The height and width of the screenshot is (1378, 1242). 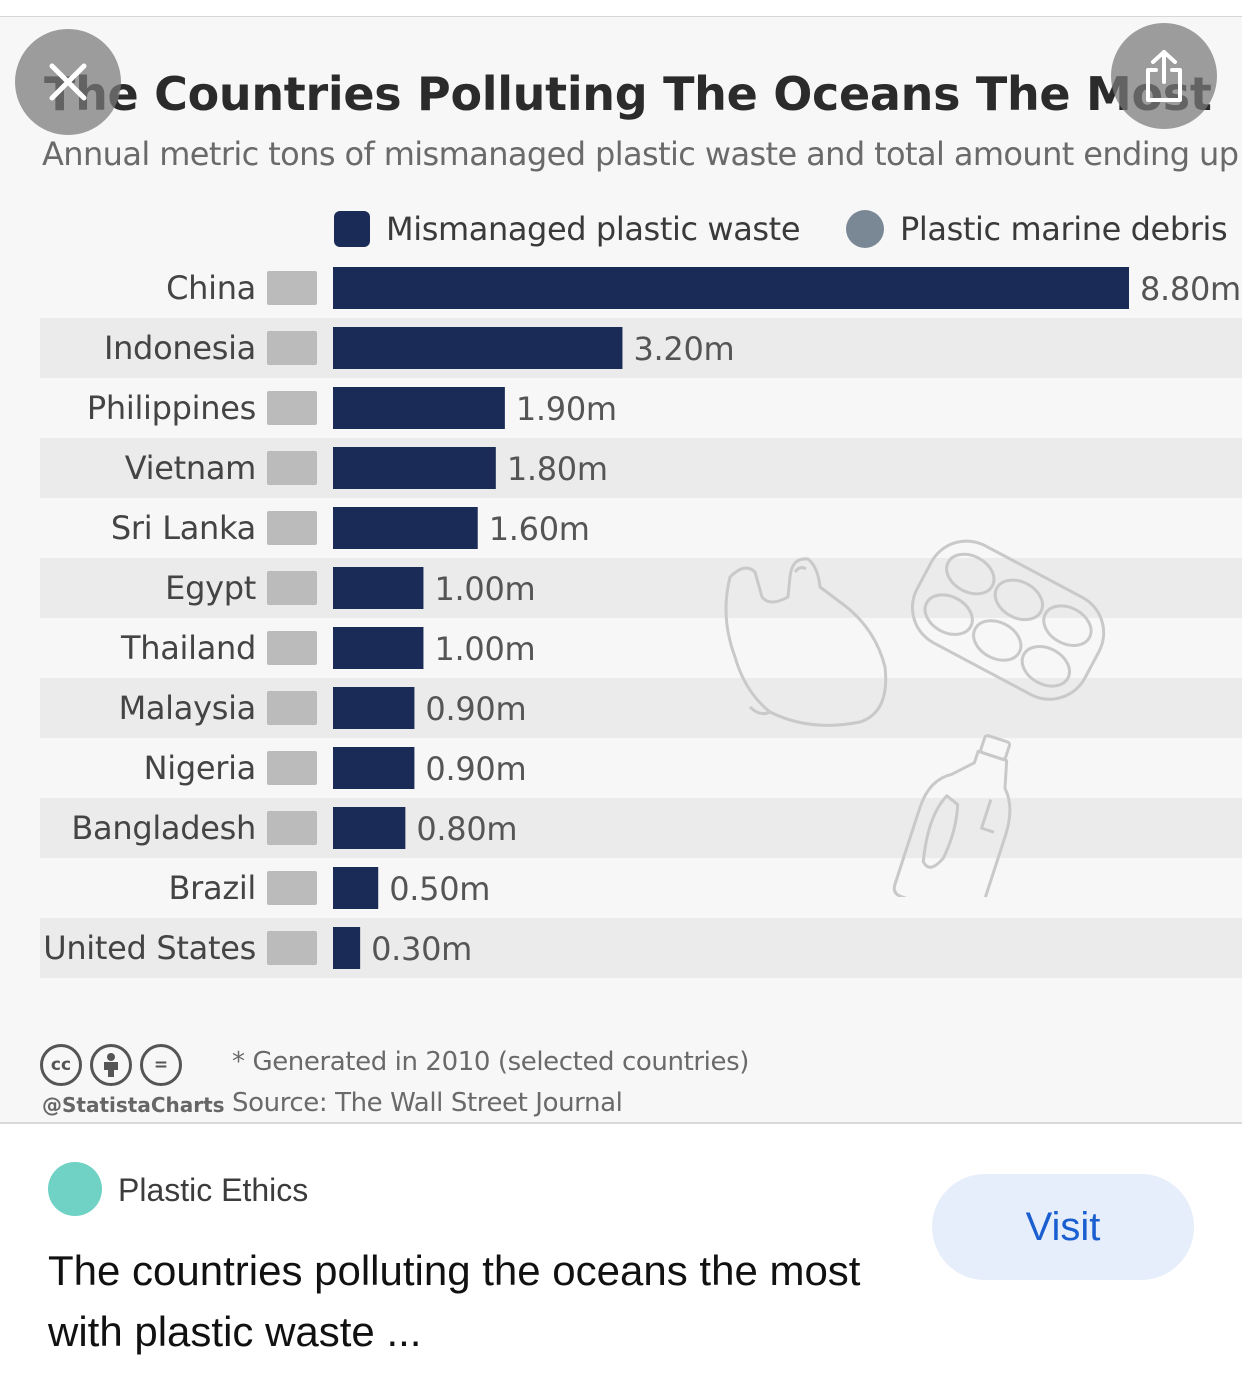 What do you see at coordinates (539, 529) in the screenshot?
I see `value-label: 1.60m` at bounding box center [539, 529].